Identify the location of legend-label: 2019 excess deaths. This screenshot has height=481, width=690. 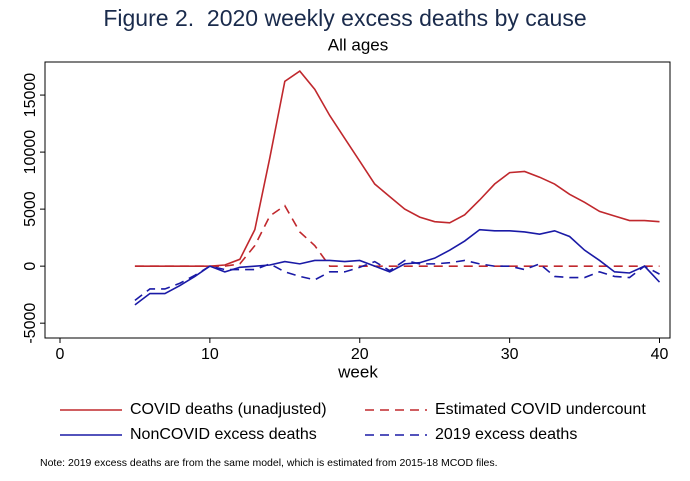
(506, 434).